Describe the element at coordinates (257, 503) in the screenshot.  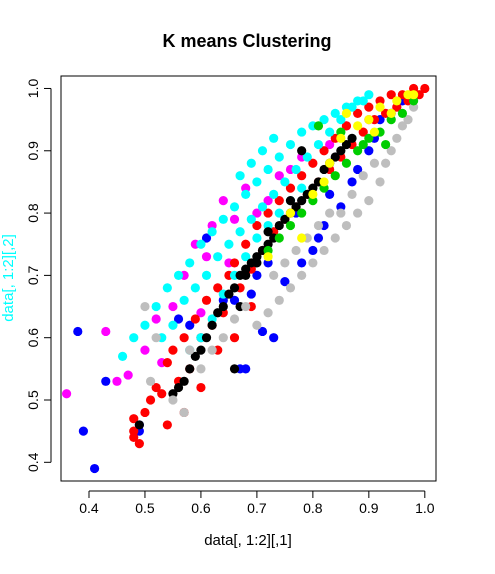
I see `x-axis: 0.4 0.5 0.6 0.7 0.8 0.9 1.0` at that location.